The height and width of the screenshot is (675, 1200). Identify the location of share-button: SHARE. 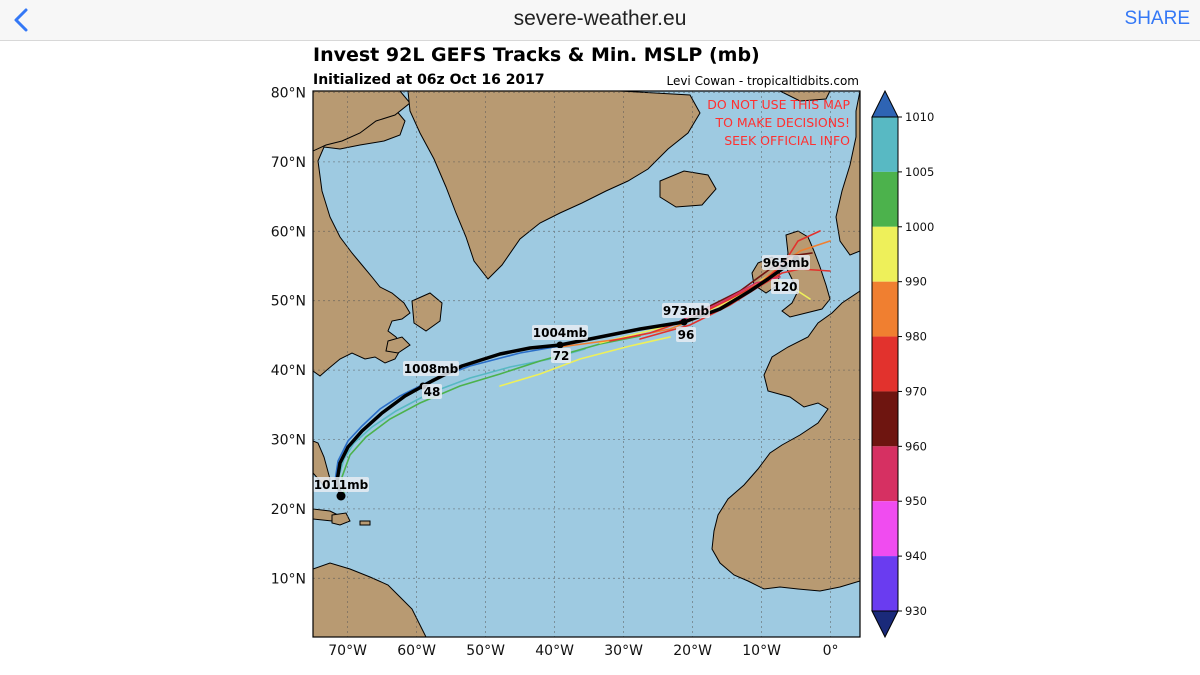
(1157, 18).